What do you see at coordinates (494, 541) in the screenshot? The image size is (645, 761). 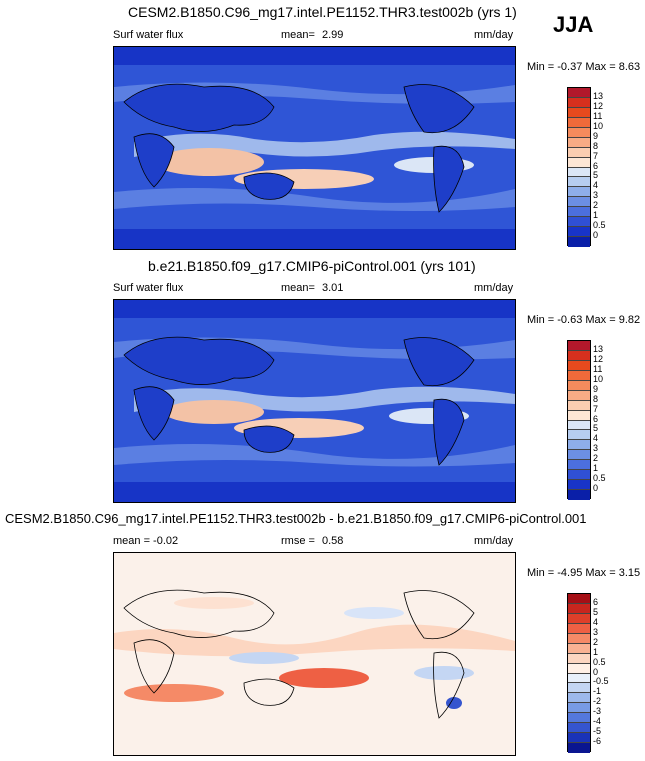 I see `panel3-units: mm/day` at bounding box center [494, 541].